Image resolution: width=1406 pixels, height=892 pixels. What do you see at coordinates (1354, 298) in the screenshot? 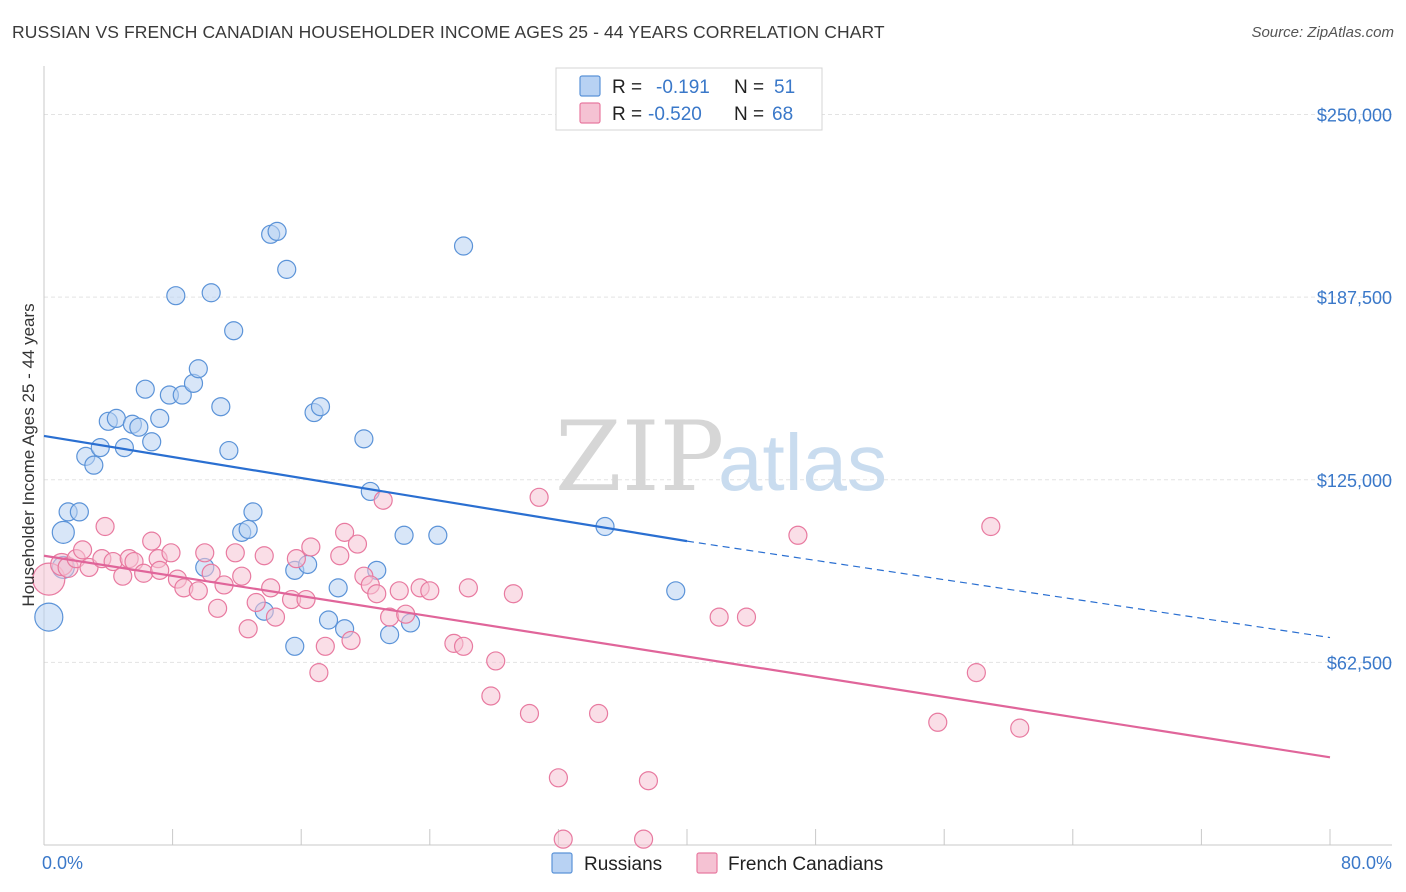
I see `y-tick-label-2: $187,500` at bounding box center [1354, 298].